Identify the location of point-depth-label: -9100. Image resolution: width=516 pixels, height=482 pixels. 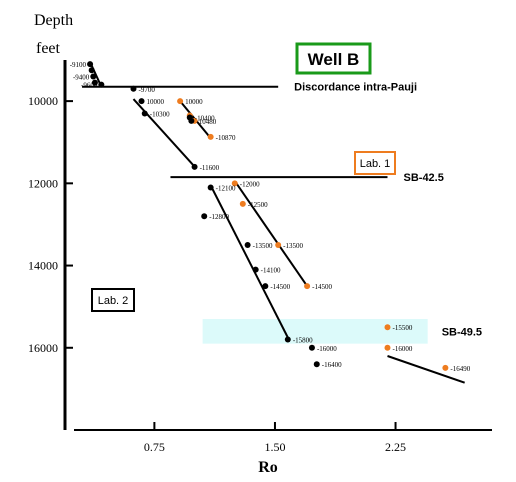
(78, 65).